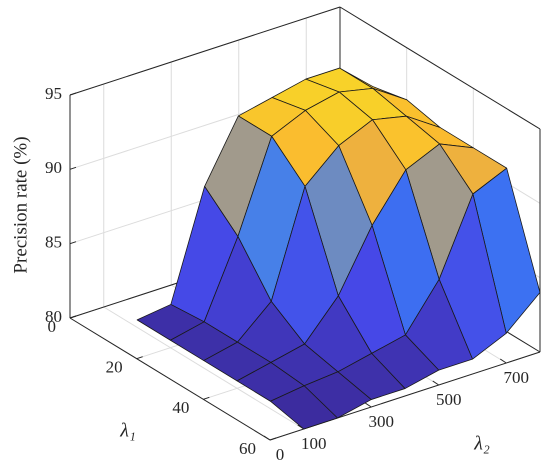  I want to click on grid-line, so click(204, 368).